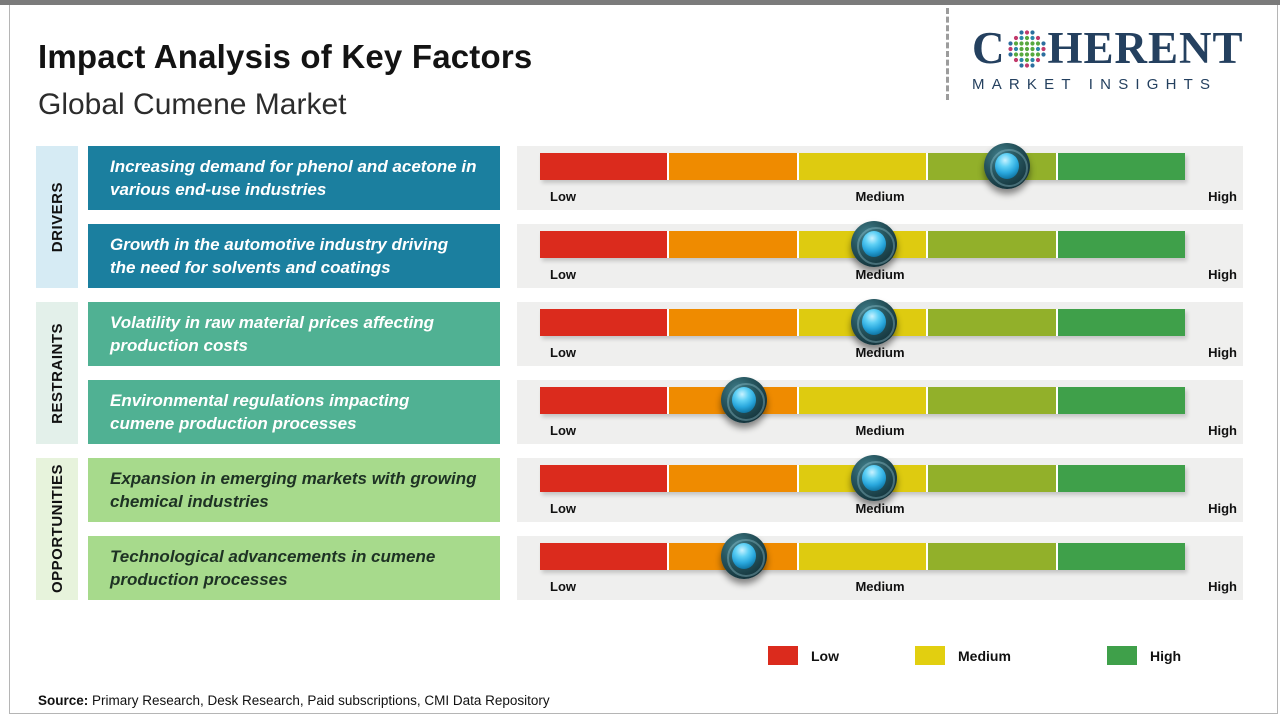  What do you see at coordinates (9, 359) in the screenshot?
I see `slide-left-border` at bounding box center [9, 359].